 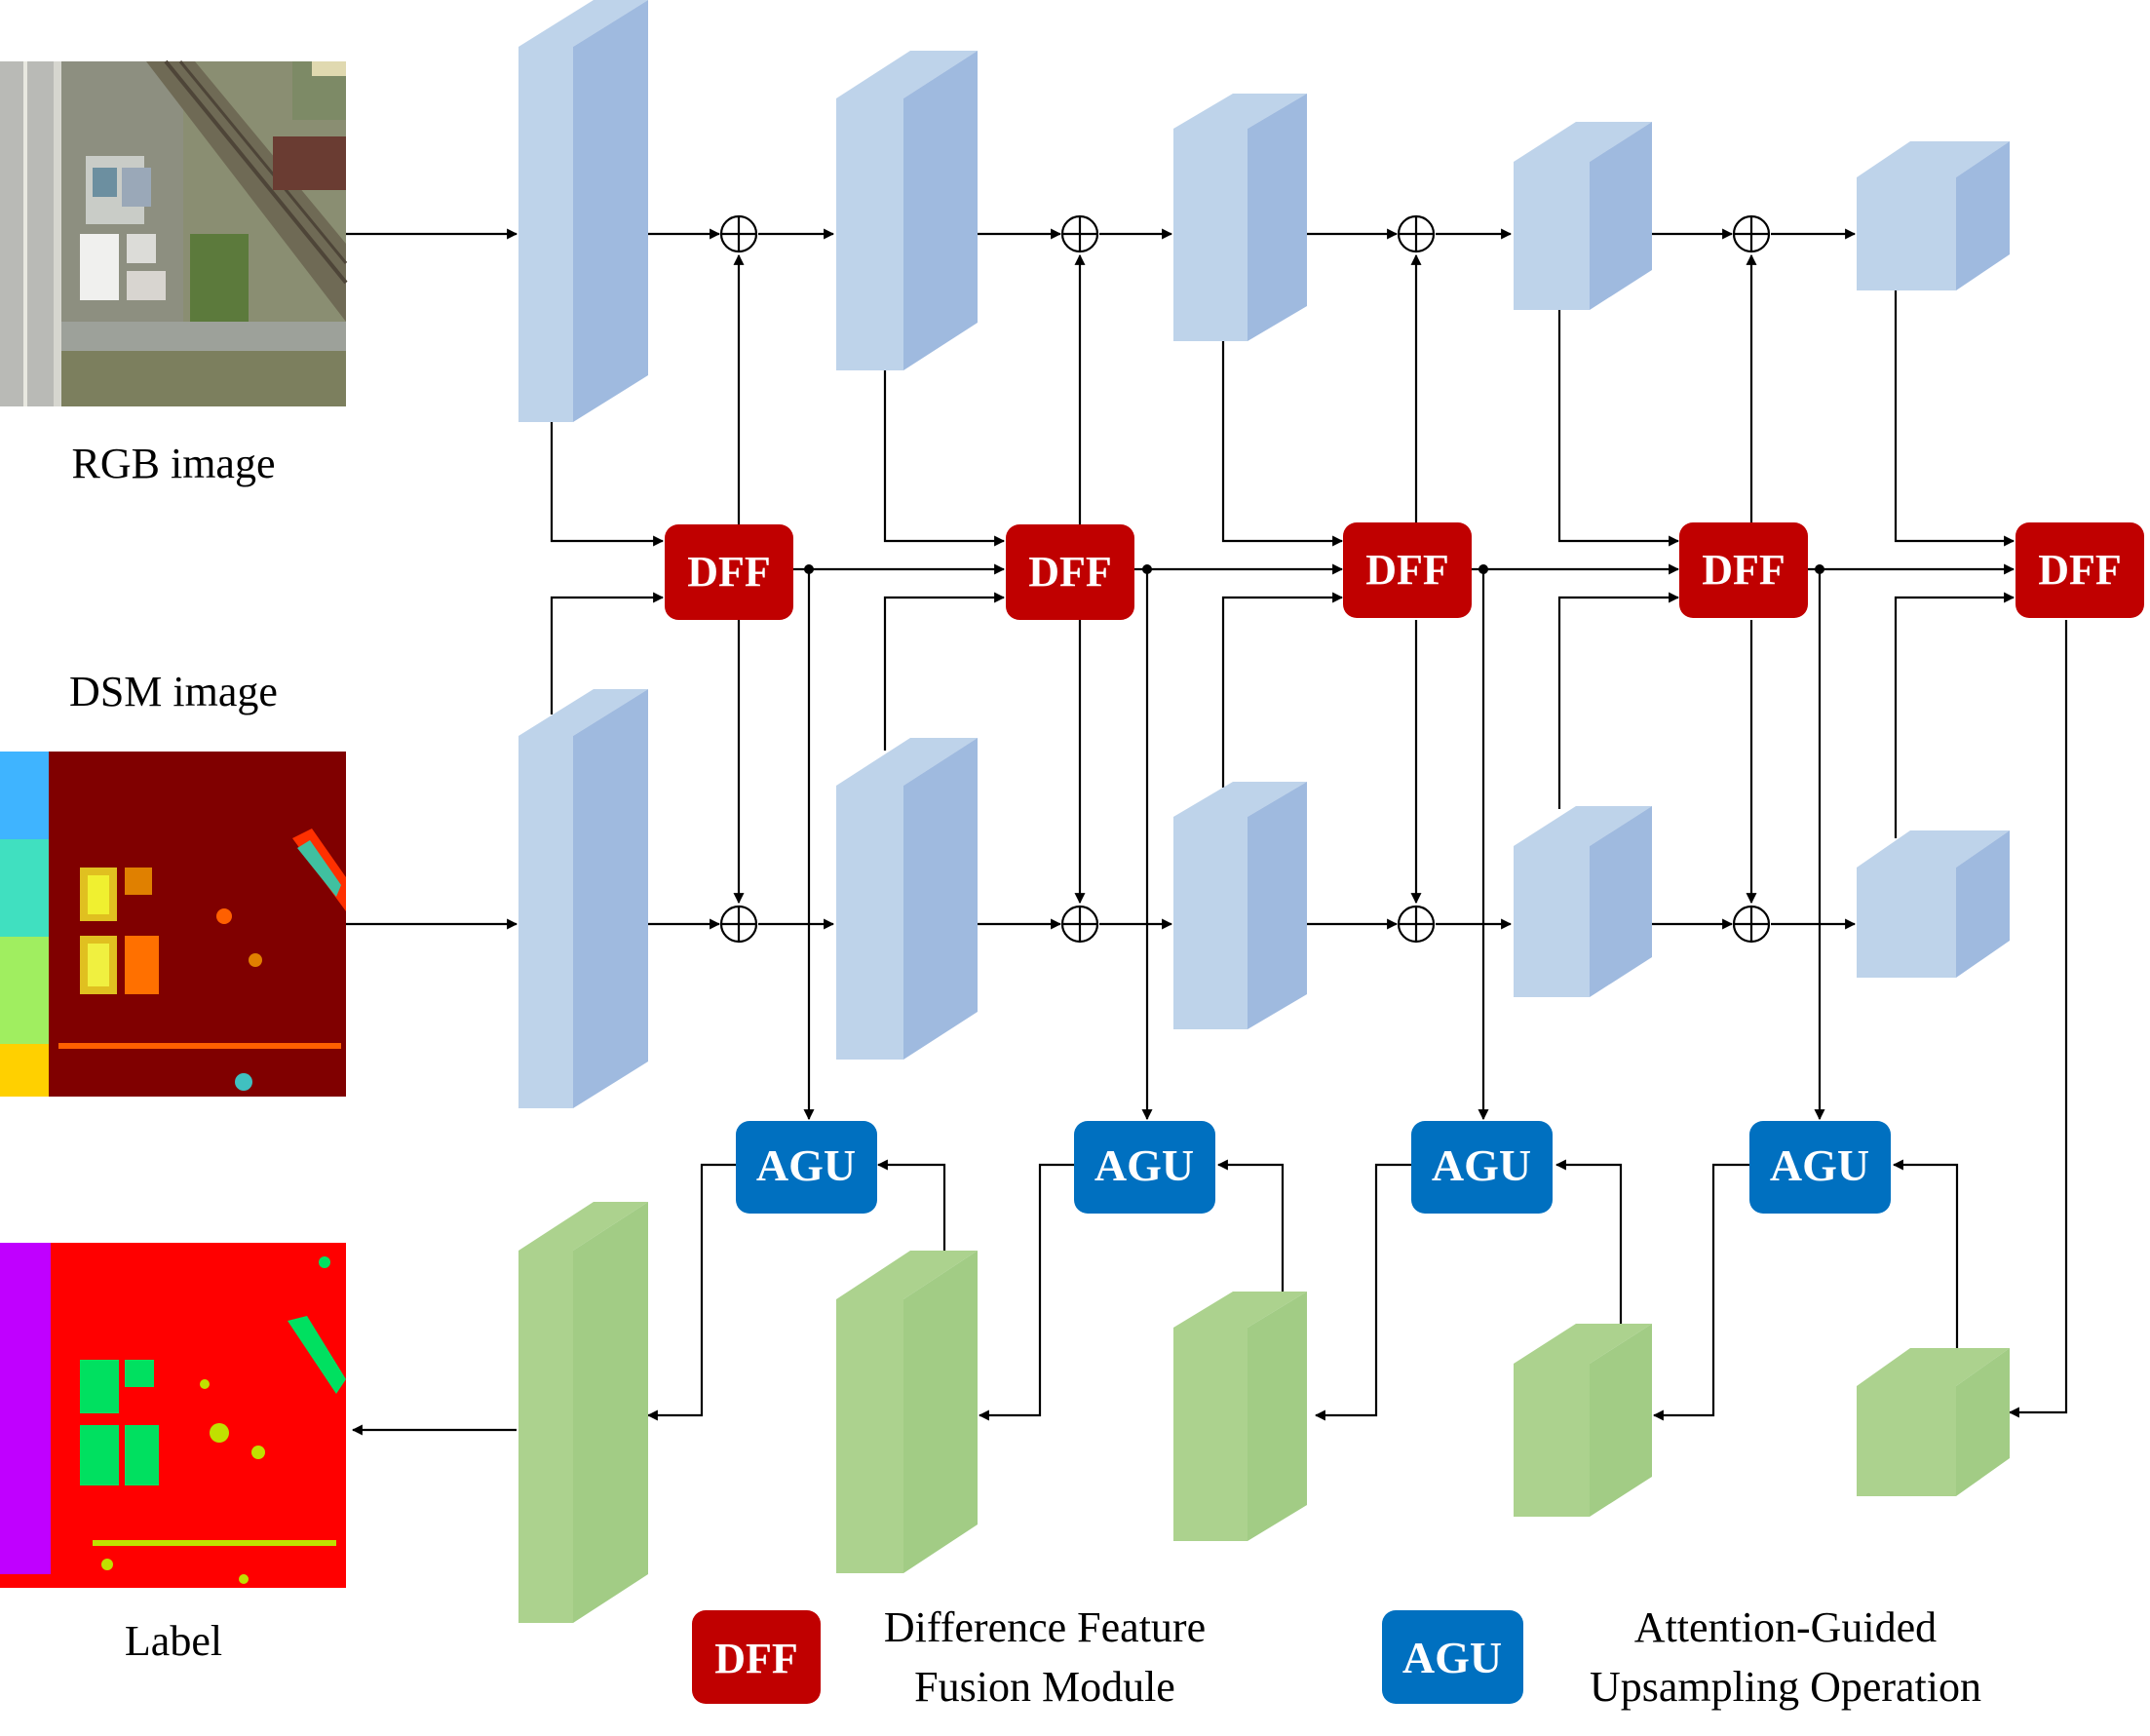 What do you see at coordinates (1452, 1657) in the screenshot?
I see `legend-agu-badge: AGU` at bounding box center [1452, 1657].